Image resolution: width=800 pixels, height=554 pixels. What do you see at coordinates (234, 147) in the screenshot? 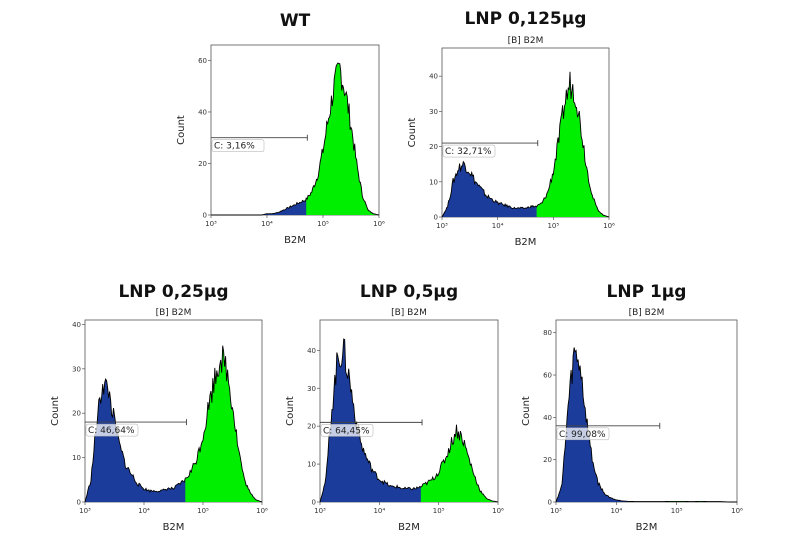
I see `gate-label: C: 3,16%` at bounding box center [234, 147].